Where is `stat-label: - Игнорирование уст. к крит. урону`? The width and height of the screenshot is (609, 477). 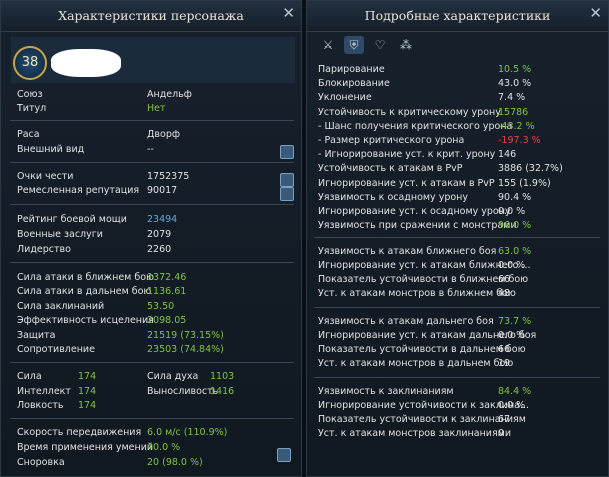
stat-label: - Игнорирование уст. к крит. урону is located at coordinates (407, 155).